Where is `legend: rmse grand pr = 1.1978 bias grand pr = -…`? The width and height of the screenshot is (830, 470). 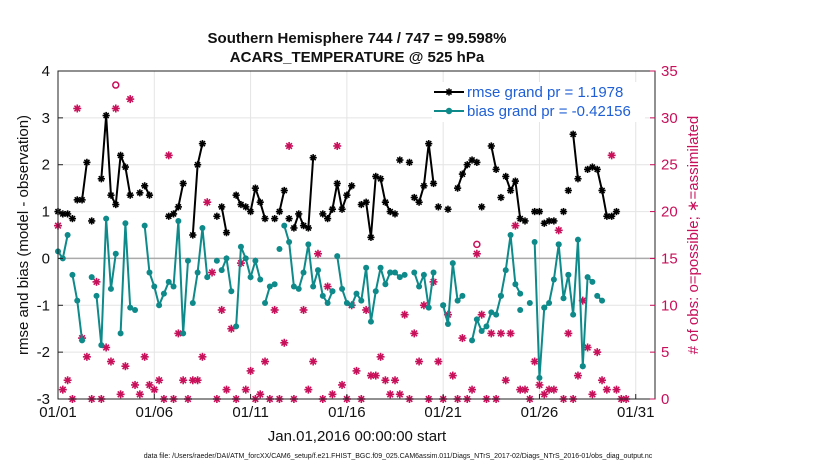 legend: rmse grand pr = 1.1978 bias grand pr = -… is located at coordinates (538, 102).